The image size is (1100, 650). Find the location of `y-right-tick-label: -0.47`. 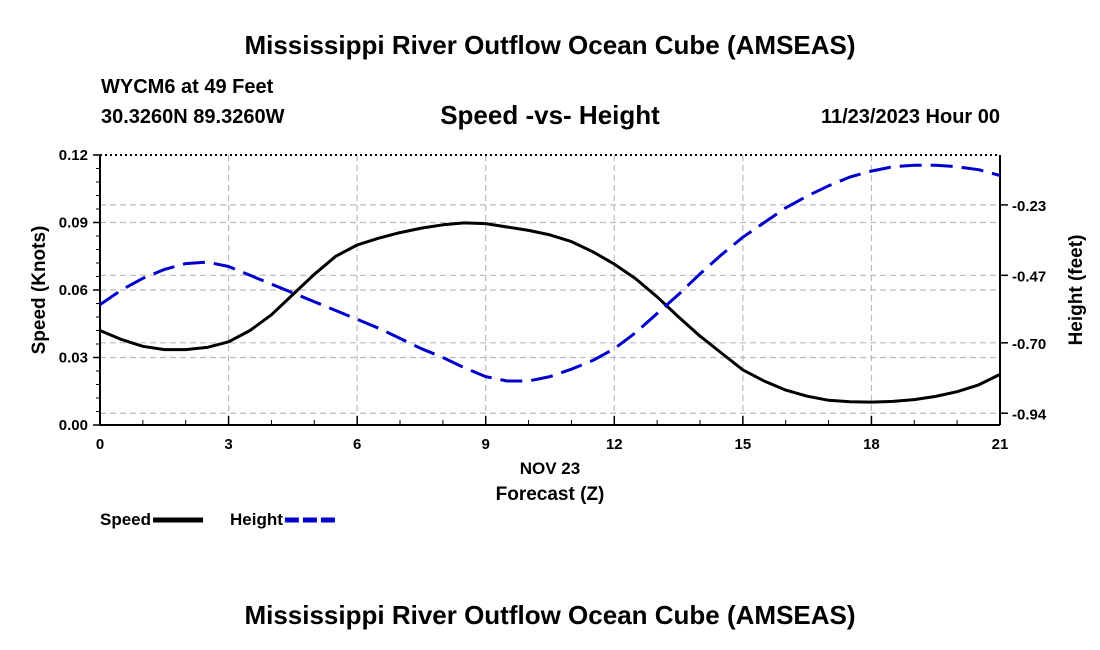

y-right-tick-label: -0.47 is located at coordinates (1029, 276).